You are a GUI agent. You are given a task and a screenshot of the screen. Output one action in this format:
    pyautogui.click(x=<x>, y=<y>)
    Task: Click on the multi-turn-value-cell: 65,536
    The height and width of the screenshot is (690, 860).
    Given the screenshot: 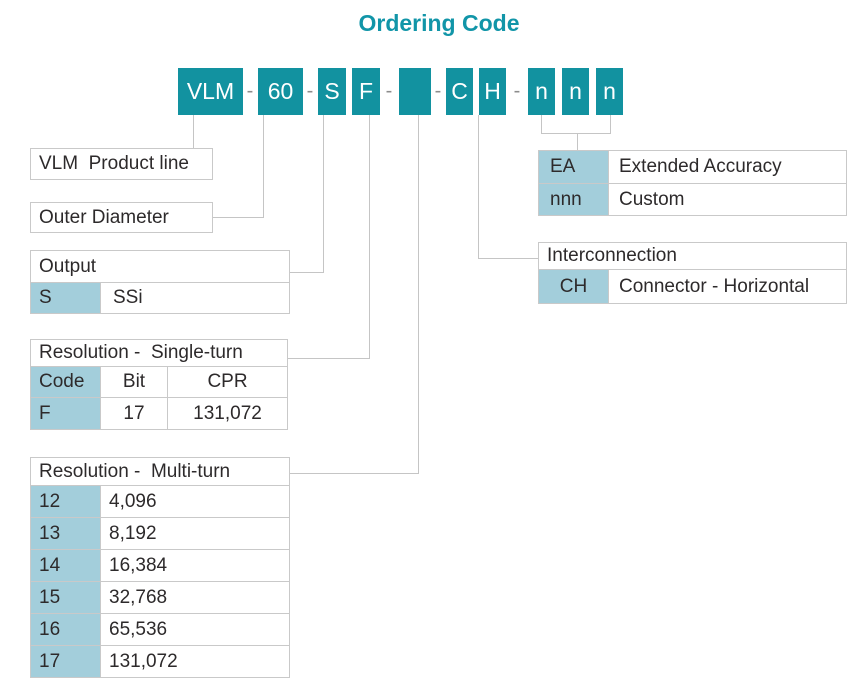 What is the action you would take?
    pyautogui.click(x=138, y=629)
    